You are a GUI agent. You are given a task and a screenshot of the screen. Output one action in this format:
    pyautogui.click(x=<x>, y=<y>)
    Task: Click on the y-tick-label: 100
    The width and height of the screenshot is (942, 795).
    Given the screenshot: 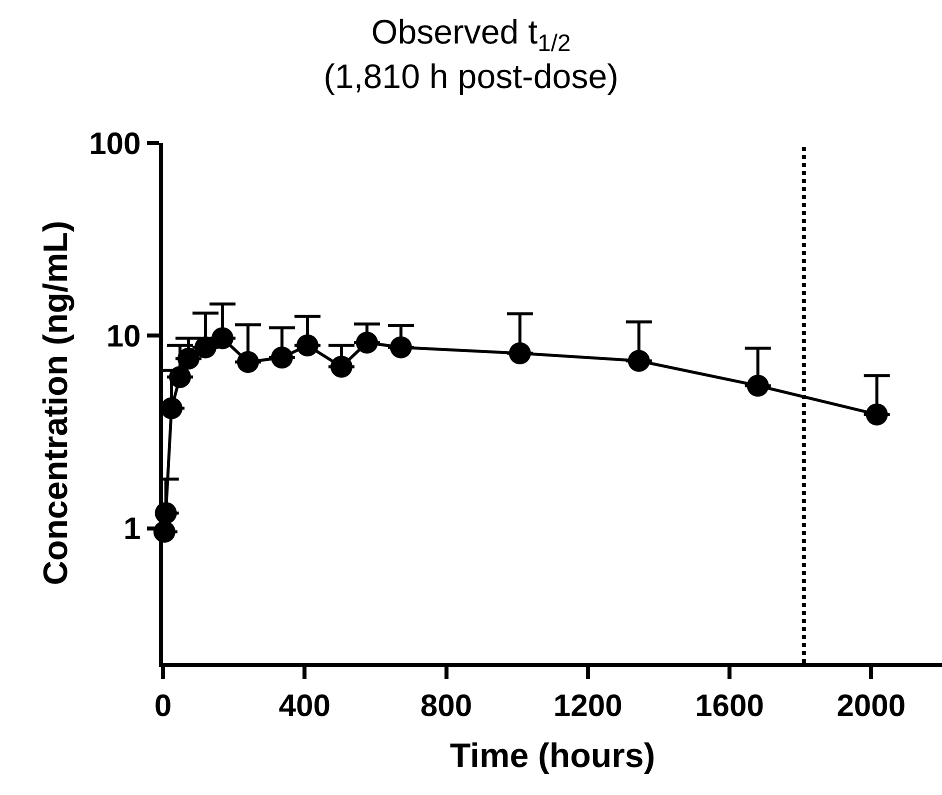 What is the action you would take?
    pyautogui.click(x=115, y=143)
    